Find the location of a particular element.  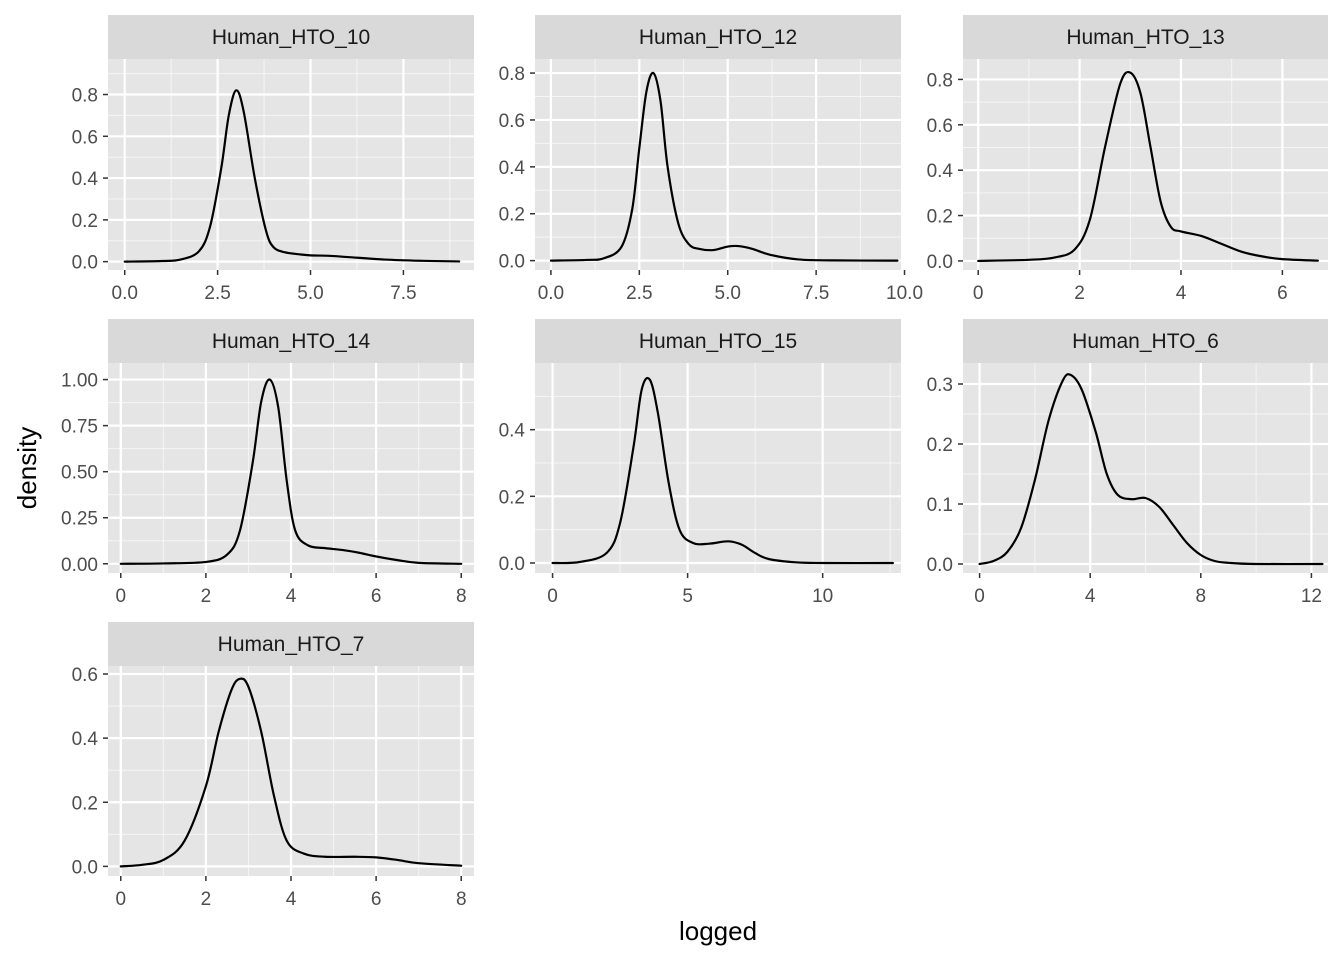

y-tick-label: 0.00 is located at coordinates (79, 565).